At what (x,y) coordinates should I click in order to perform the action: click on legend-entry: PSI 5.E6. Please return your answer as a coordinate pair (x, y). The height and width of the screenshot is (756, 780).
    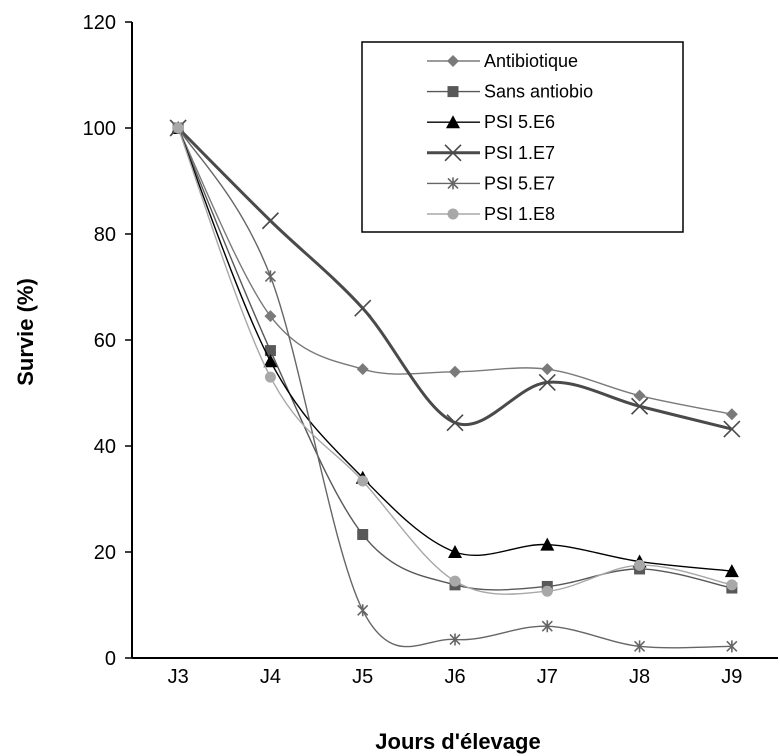
    Looking at the image, I should click on (491, 122).